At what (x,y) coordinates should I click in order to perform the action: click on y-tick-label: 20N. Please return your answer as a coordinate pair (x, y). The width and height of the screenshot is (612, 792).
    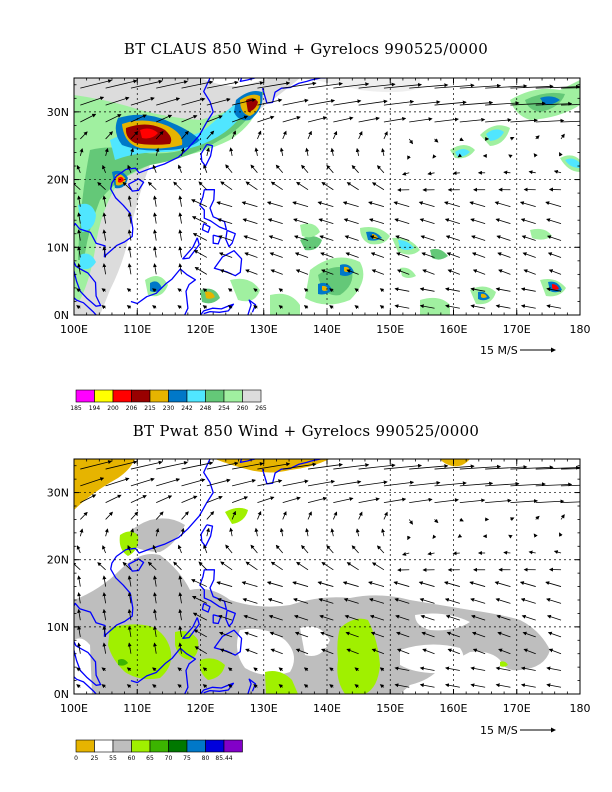
    Looking at the image, I should click on (58, 560).